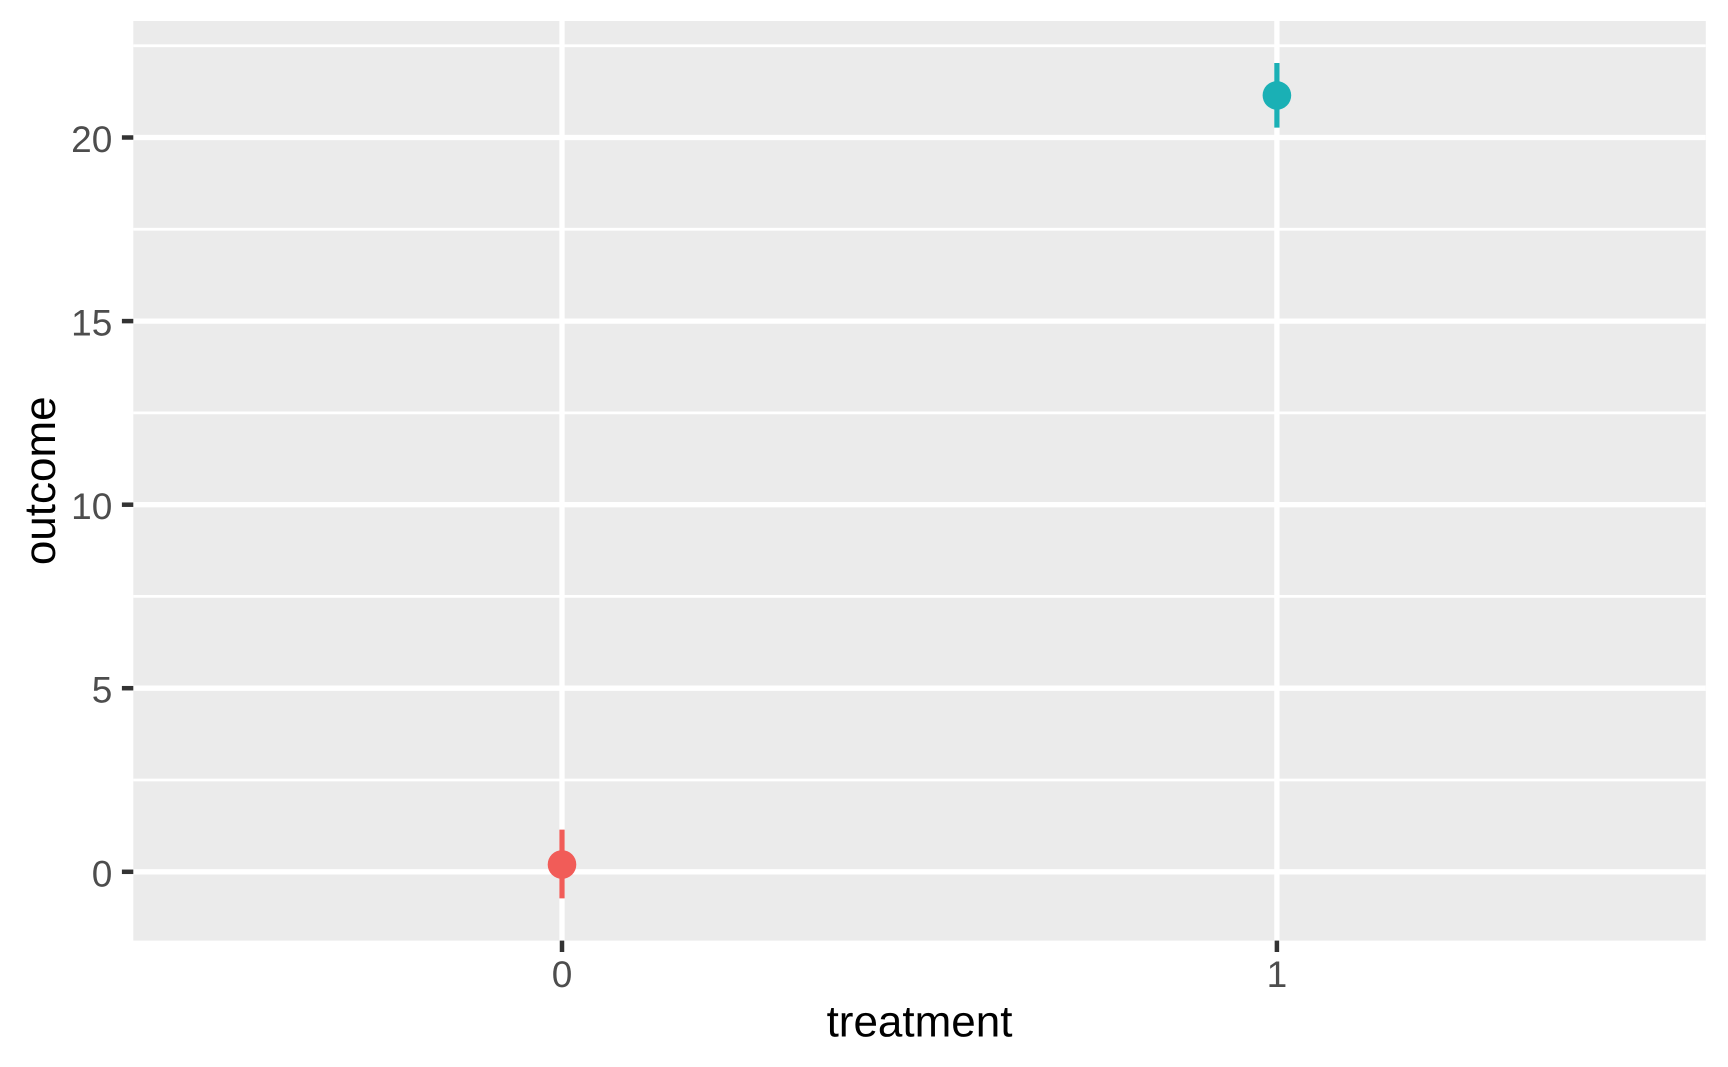  Describe the element at coordinates (920, 1022) in the screenshot. I see `svg-text: treatment` at that location.